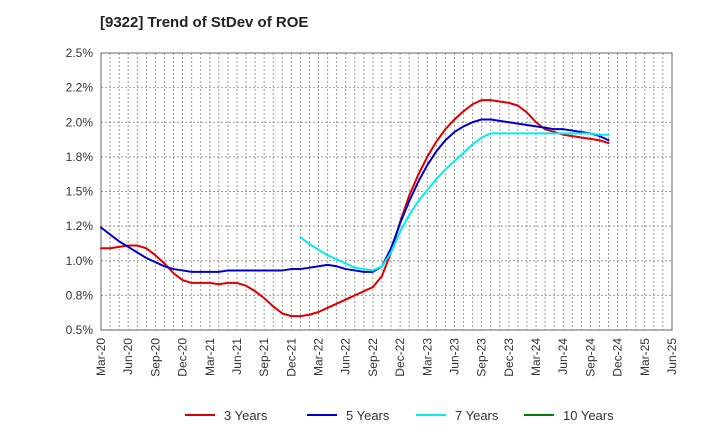 Image resolution: width=720 pixels, height=440 pixels. I want to click on x-tick-label: Sep-22, so click(373, 357).